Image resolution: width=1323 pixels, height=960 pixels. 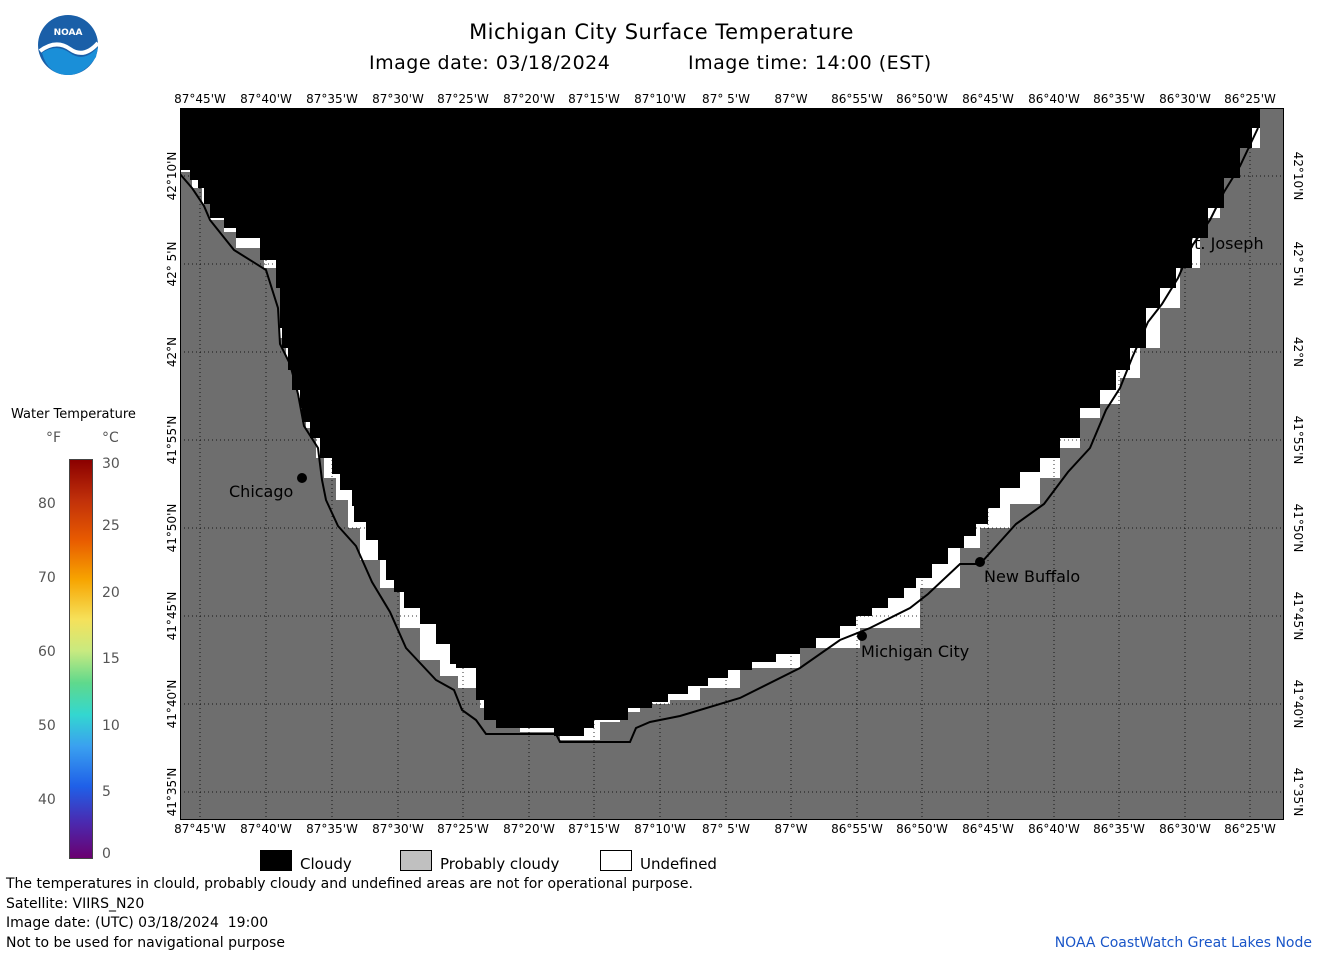 What do you see at coordinates (75, 904) in the screenshot?
I see `satellite-text: Satellite: VIIRS_N20` at bounding box center [75, 904].